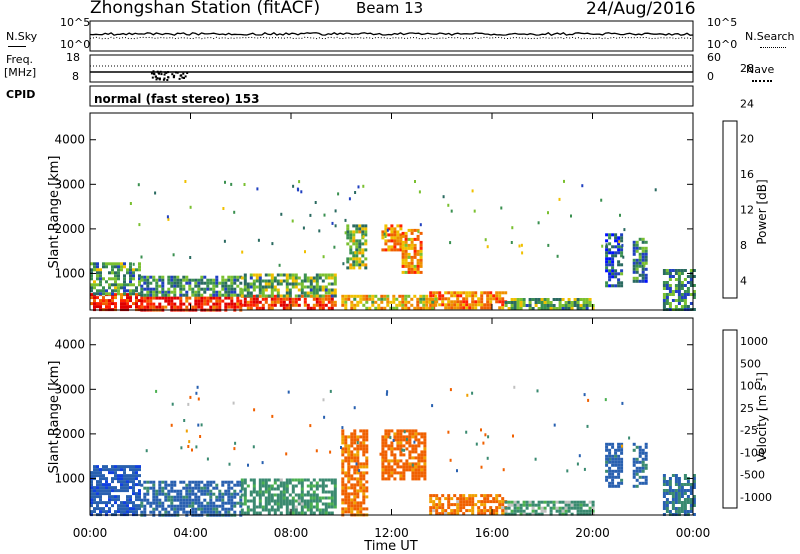 The width and height of the screenshot is (800, 554). What do you see at coordinates (183, 73) in the screenshot?
I see `frequency-dot` at bounding box center [183, 73].